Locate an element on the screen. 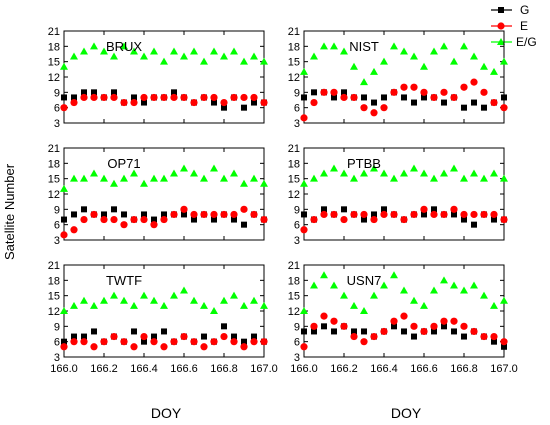 This screenshot has height=425, width=550. plot-frame is located at coordinates (404, 311).